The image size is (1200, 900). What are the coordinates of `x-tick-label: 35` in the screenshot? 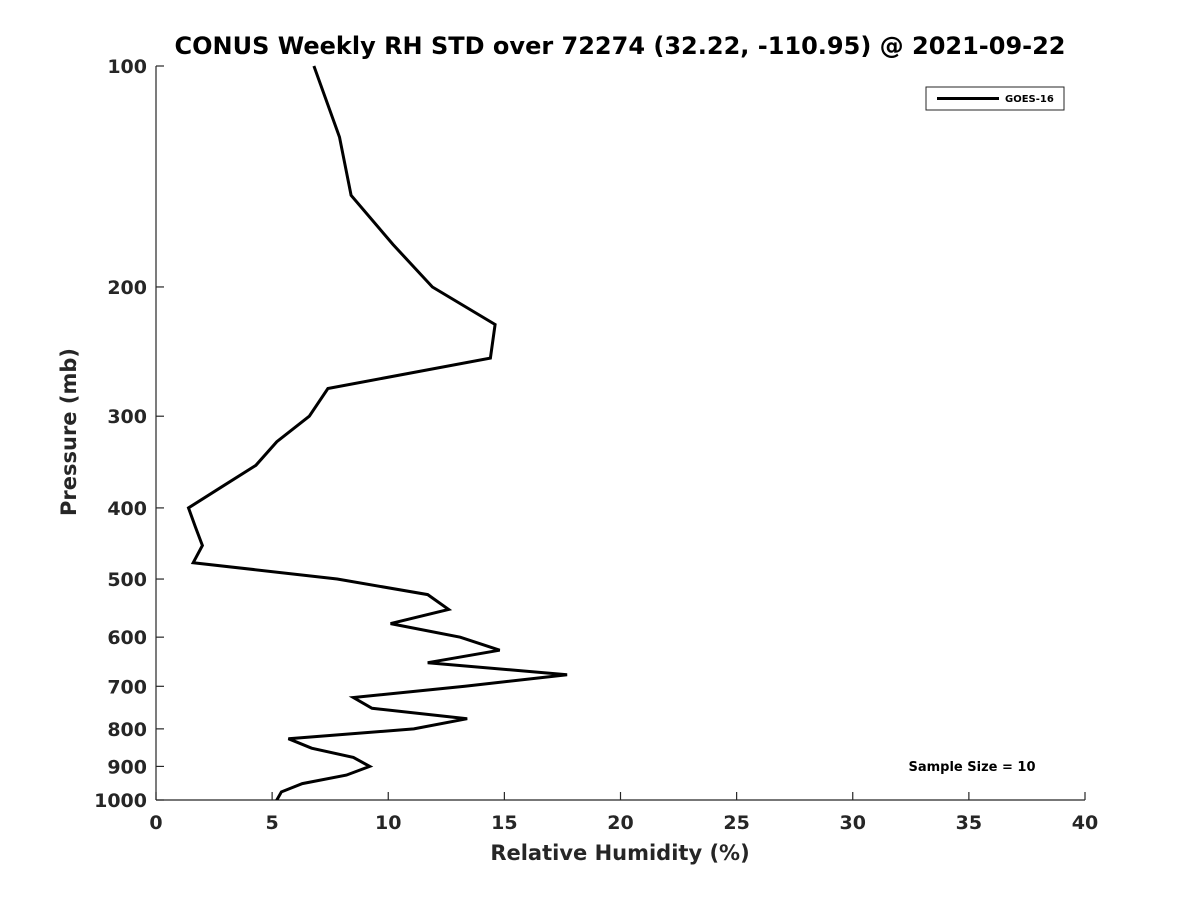 It's located at (969, 823).